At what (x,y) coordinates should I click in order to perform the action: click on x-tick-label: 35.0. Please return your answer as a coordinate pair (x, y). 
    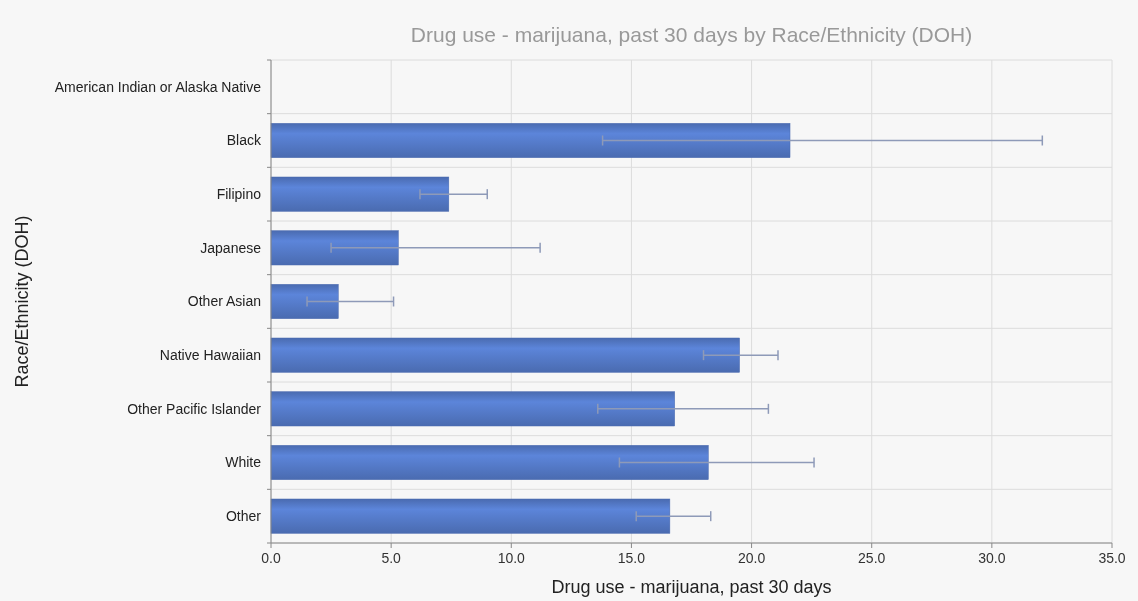
    Looking at the image, I should click on (1112, 558).